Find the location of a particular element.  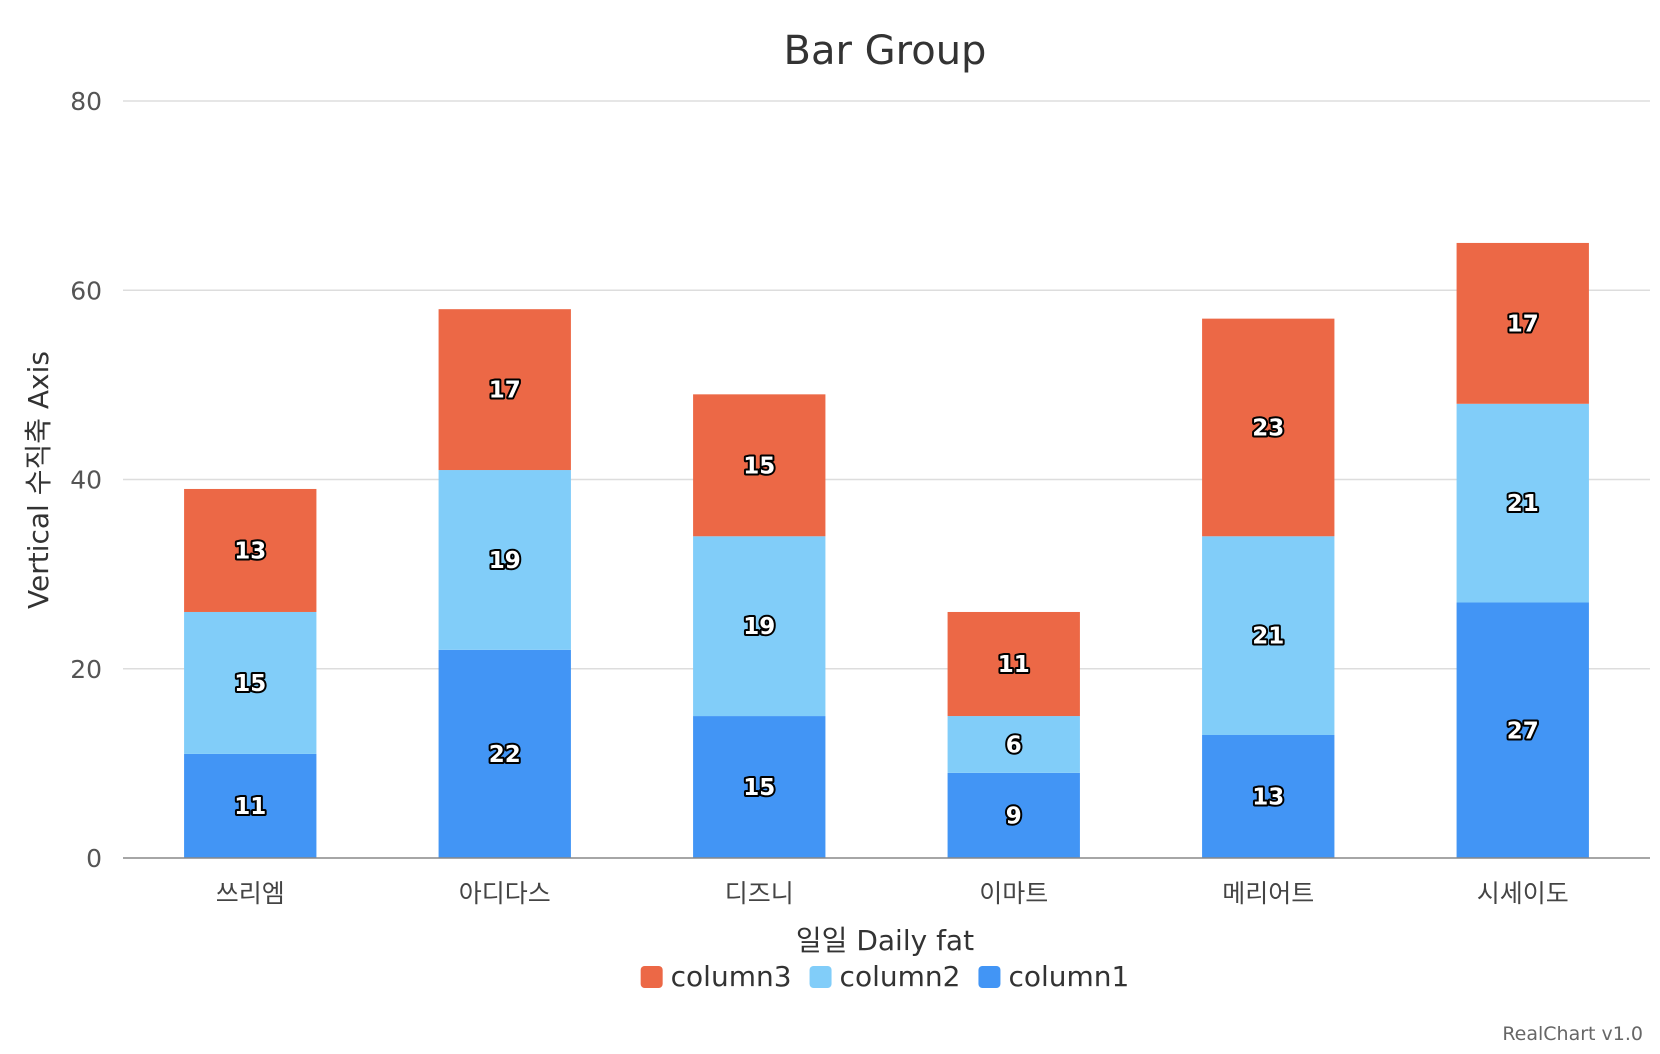

x-axis: 쓰리엠 아디다스 디즈니 이마트 메리어트 시세이도 is located at coordinates (892, 893).